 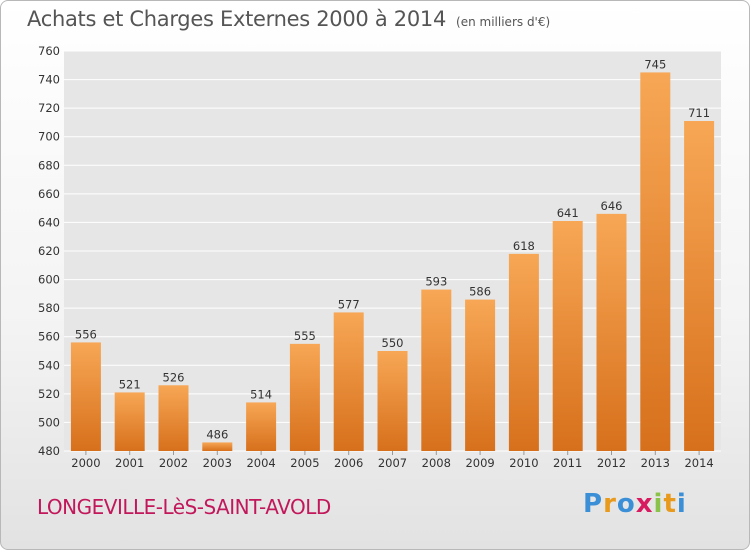 What do you see at coordinates (699, 286) in the screenshot?
I see `bar-2014` at bounding box center [699, 286].